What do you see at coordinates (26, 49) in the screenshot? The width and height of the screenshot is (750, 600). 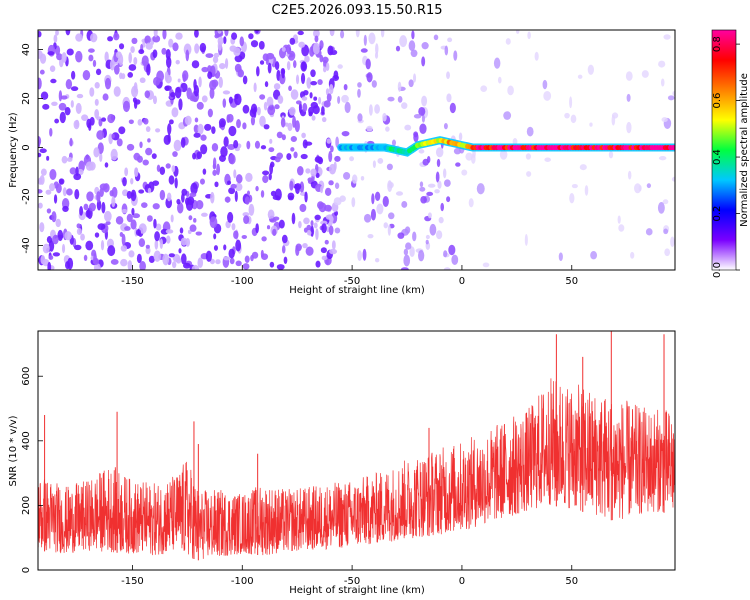 I see `y-tick-label: 40` at bounding box center [26, 49].